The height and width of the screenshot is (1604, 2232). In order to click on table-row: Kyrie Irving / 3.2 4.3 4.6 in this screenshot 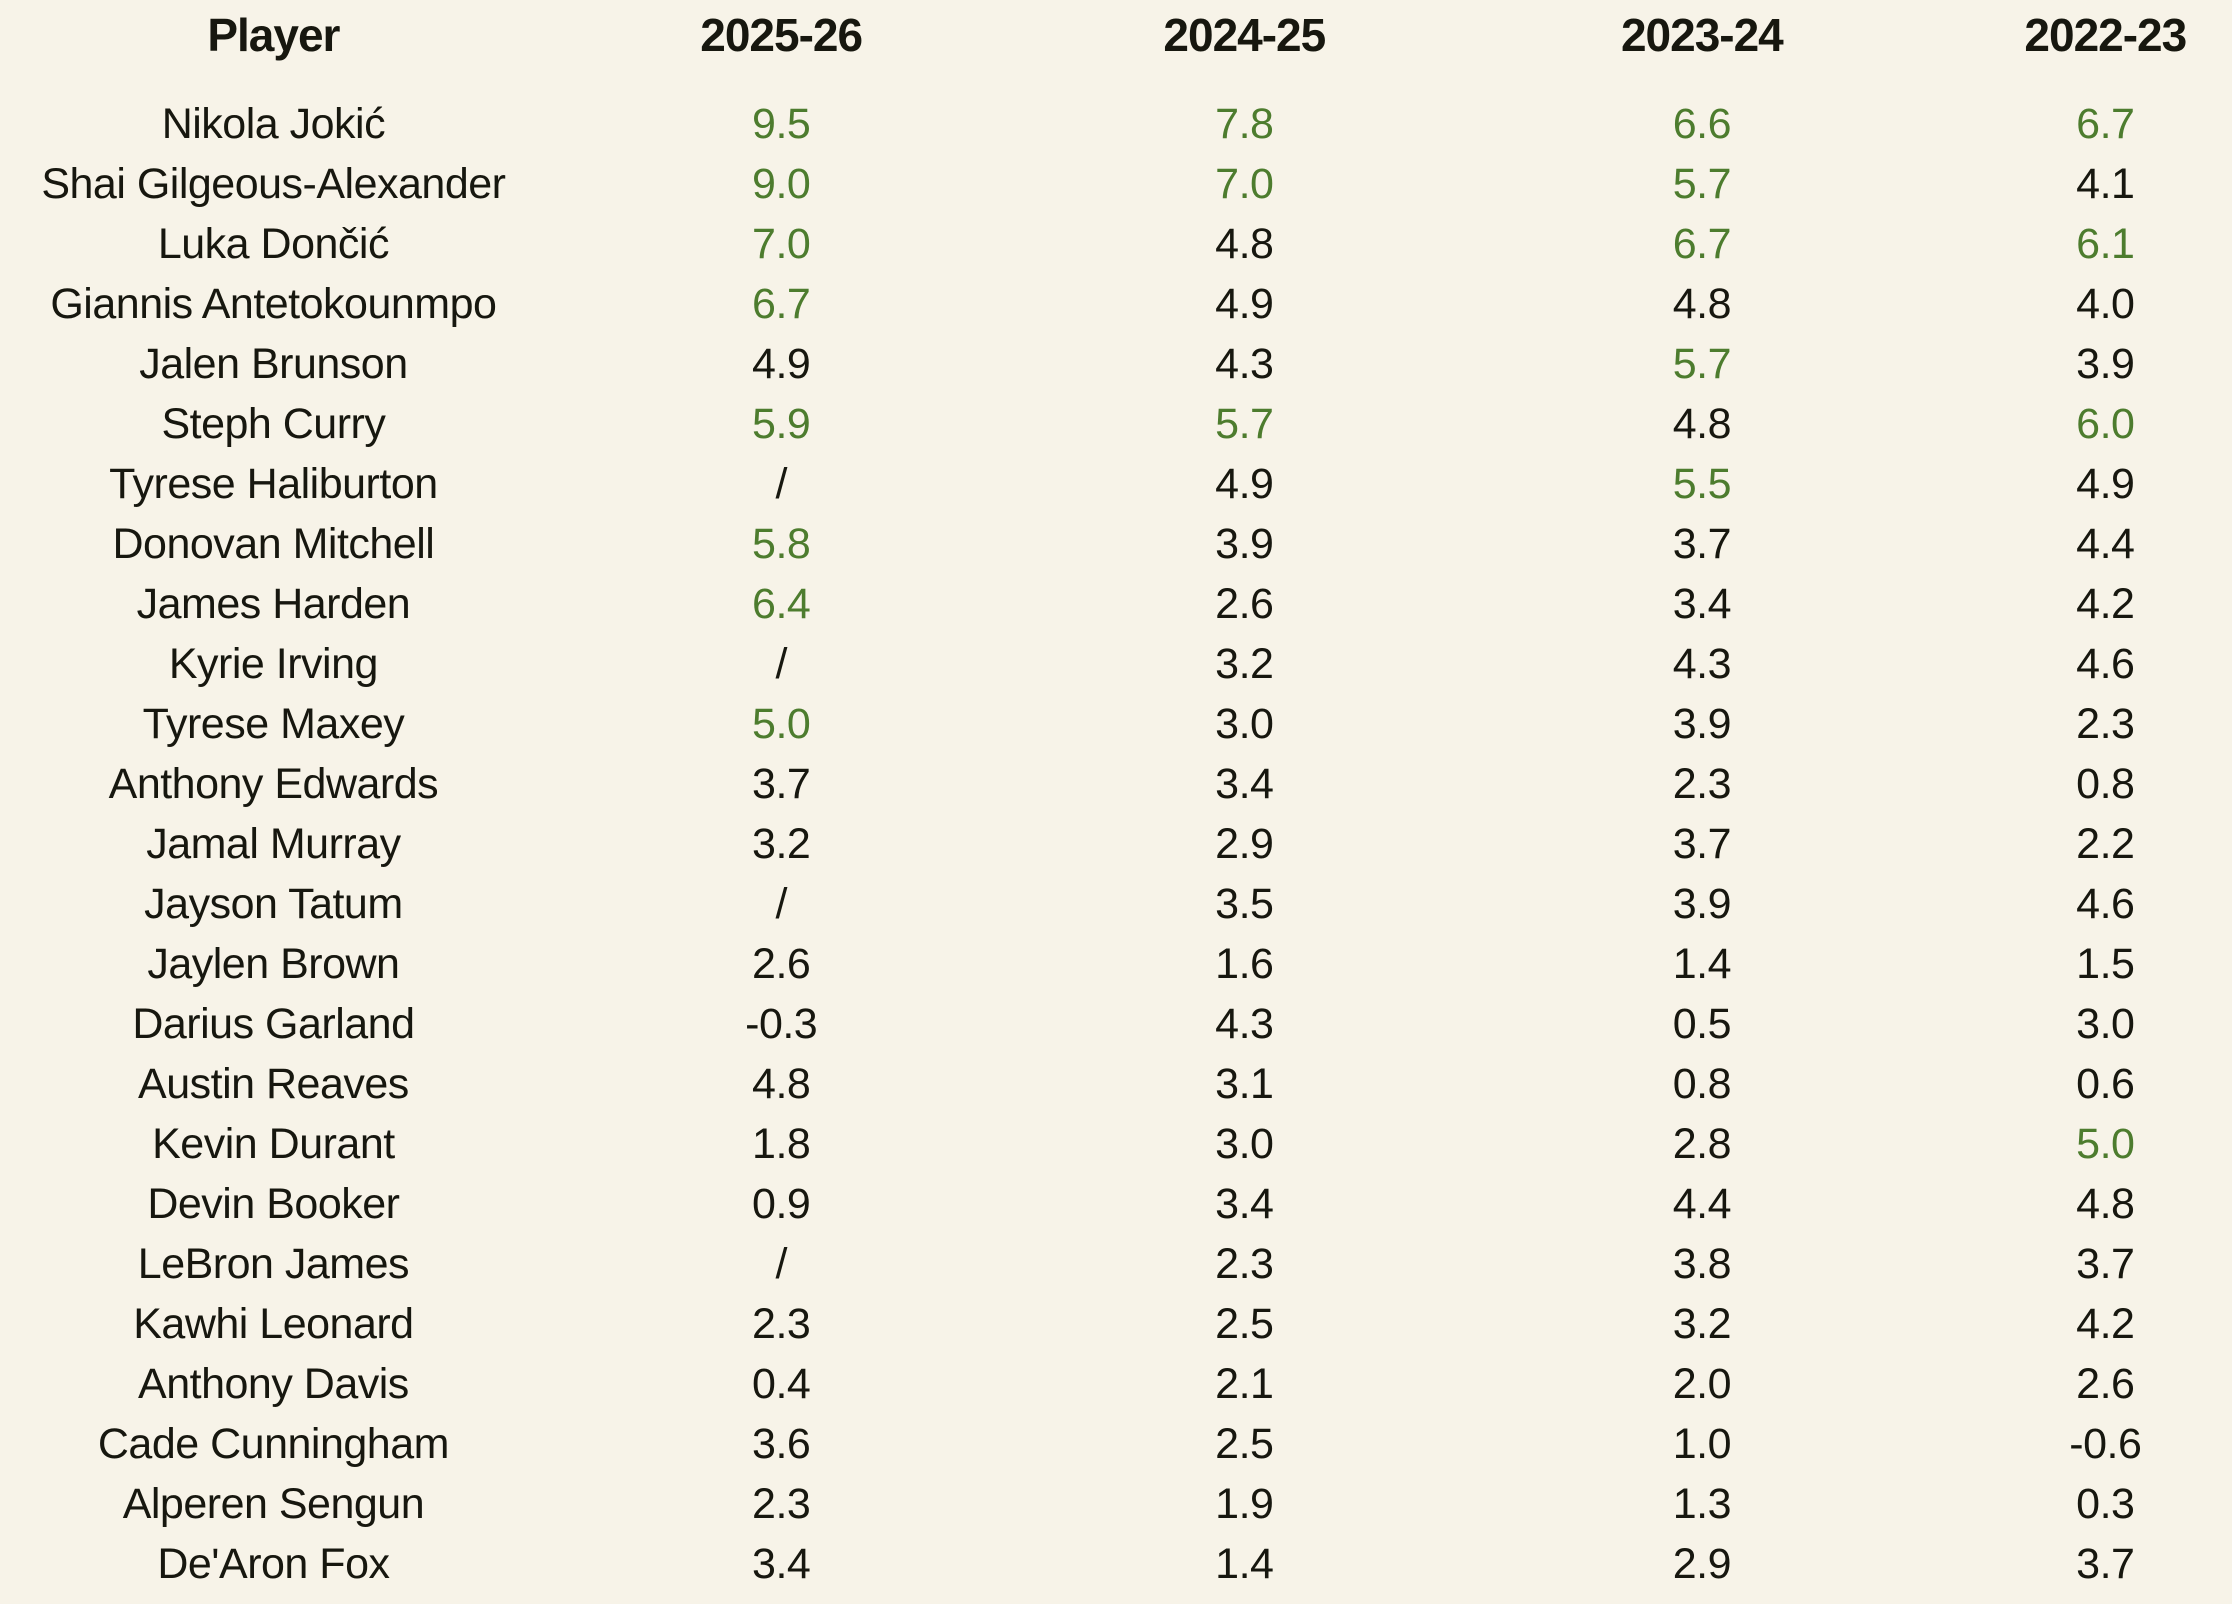, I will do `click(1116, 664)`.